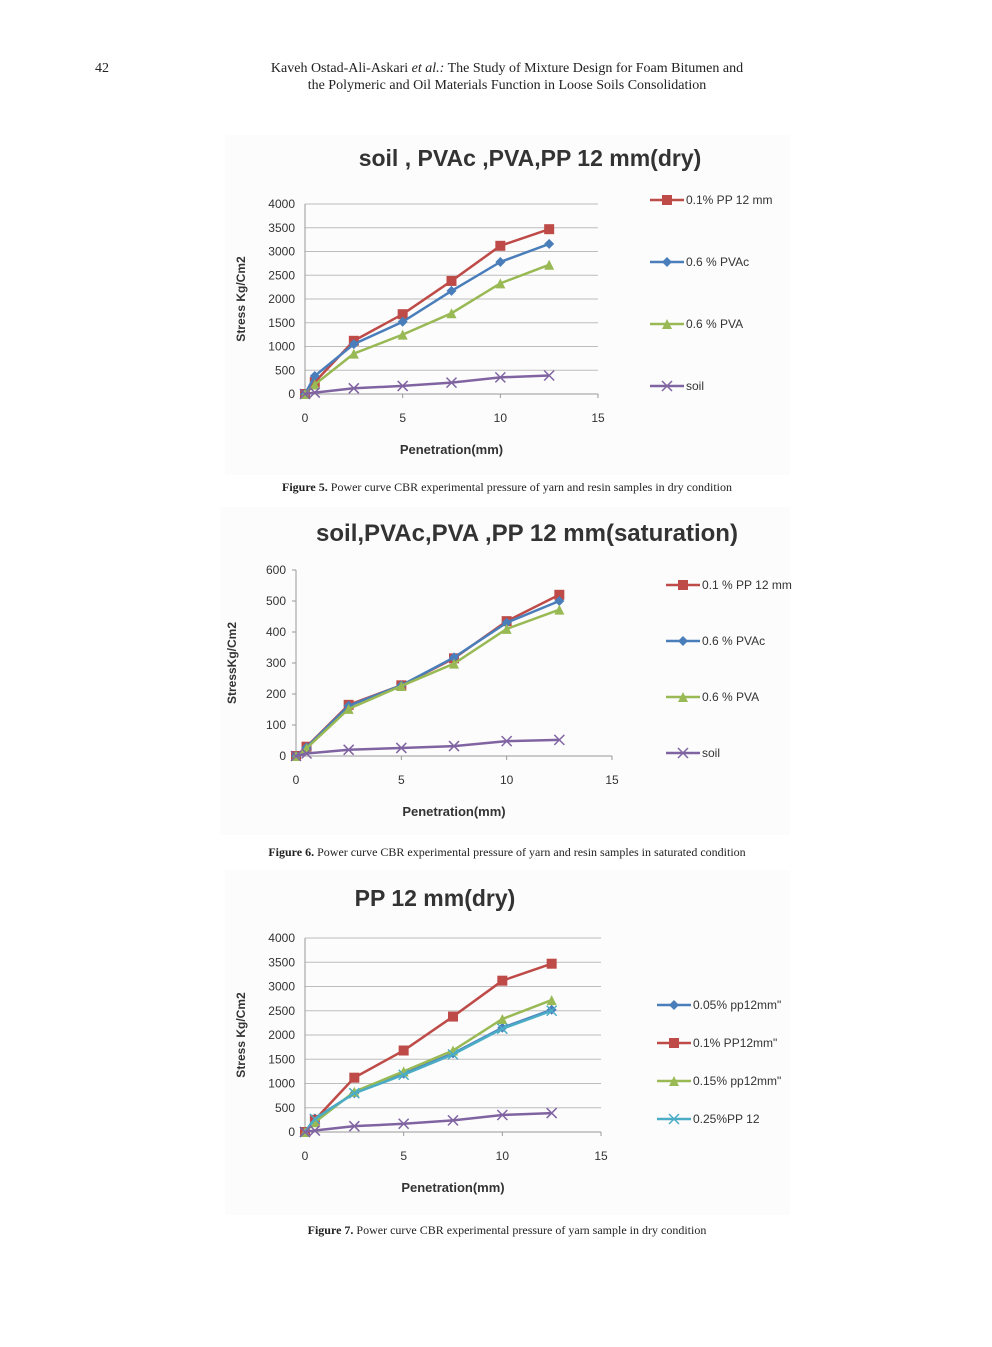 The height and width of the screenshot is (1347, 992). What do you see at coordinates (102, 68) in the screenshot?
I see `page-number: 42` at bounding box center [102, 68].